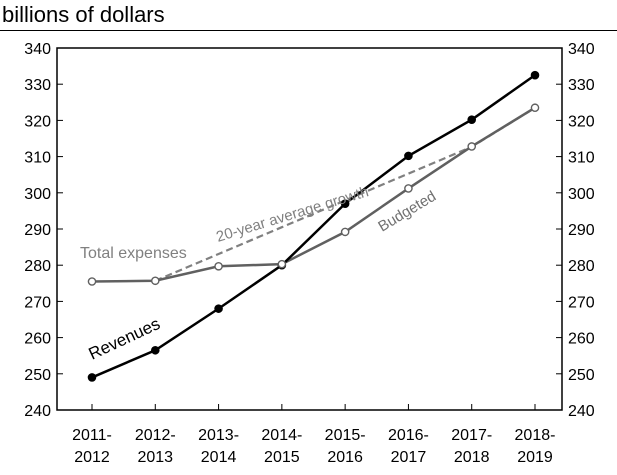  What do you see at coordinates (155, 446) in the screenshot?
I see `x-tick-label: 2012-2013` at bounding box center [155, 446].